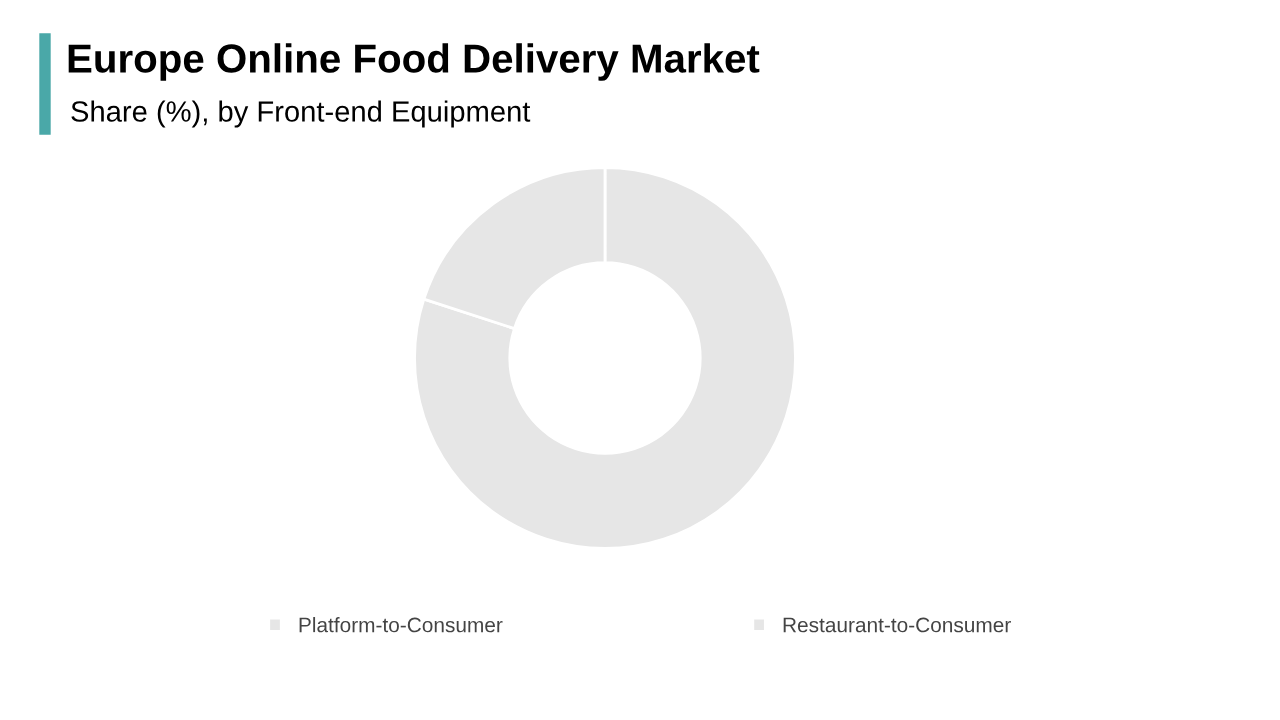 This screenshot has width=1280, height=720. Describe the element at coordinates (401, 625) in the screenshot. I see `legend-label: Platform-to-Consumer` at that location.